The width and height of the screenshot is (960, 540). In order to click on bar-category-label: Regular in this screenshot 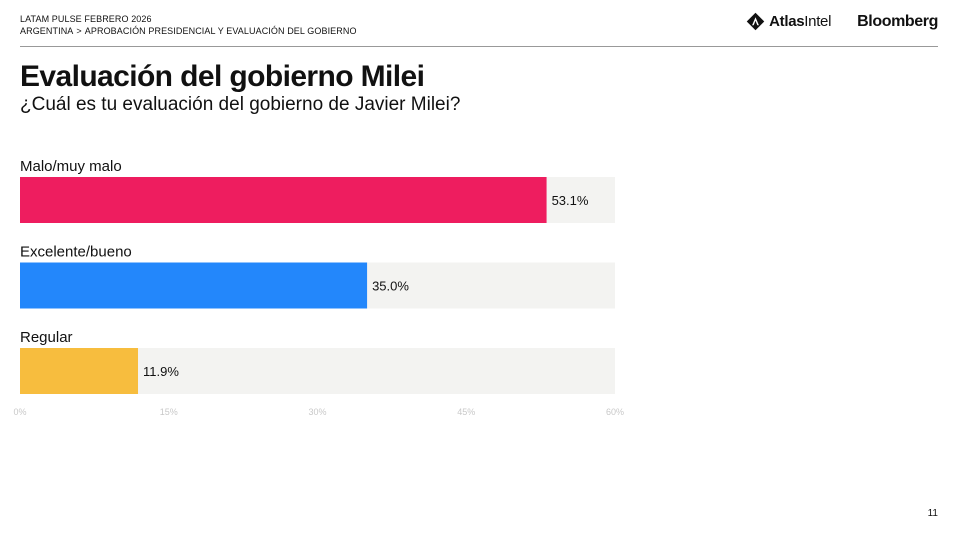, I will do `click(46, 337)`.